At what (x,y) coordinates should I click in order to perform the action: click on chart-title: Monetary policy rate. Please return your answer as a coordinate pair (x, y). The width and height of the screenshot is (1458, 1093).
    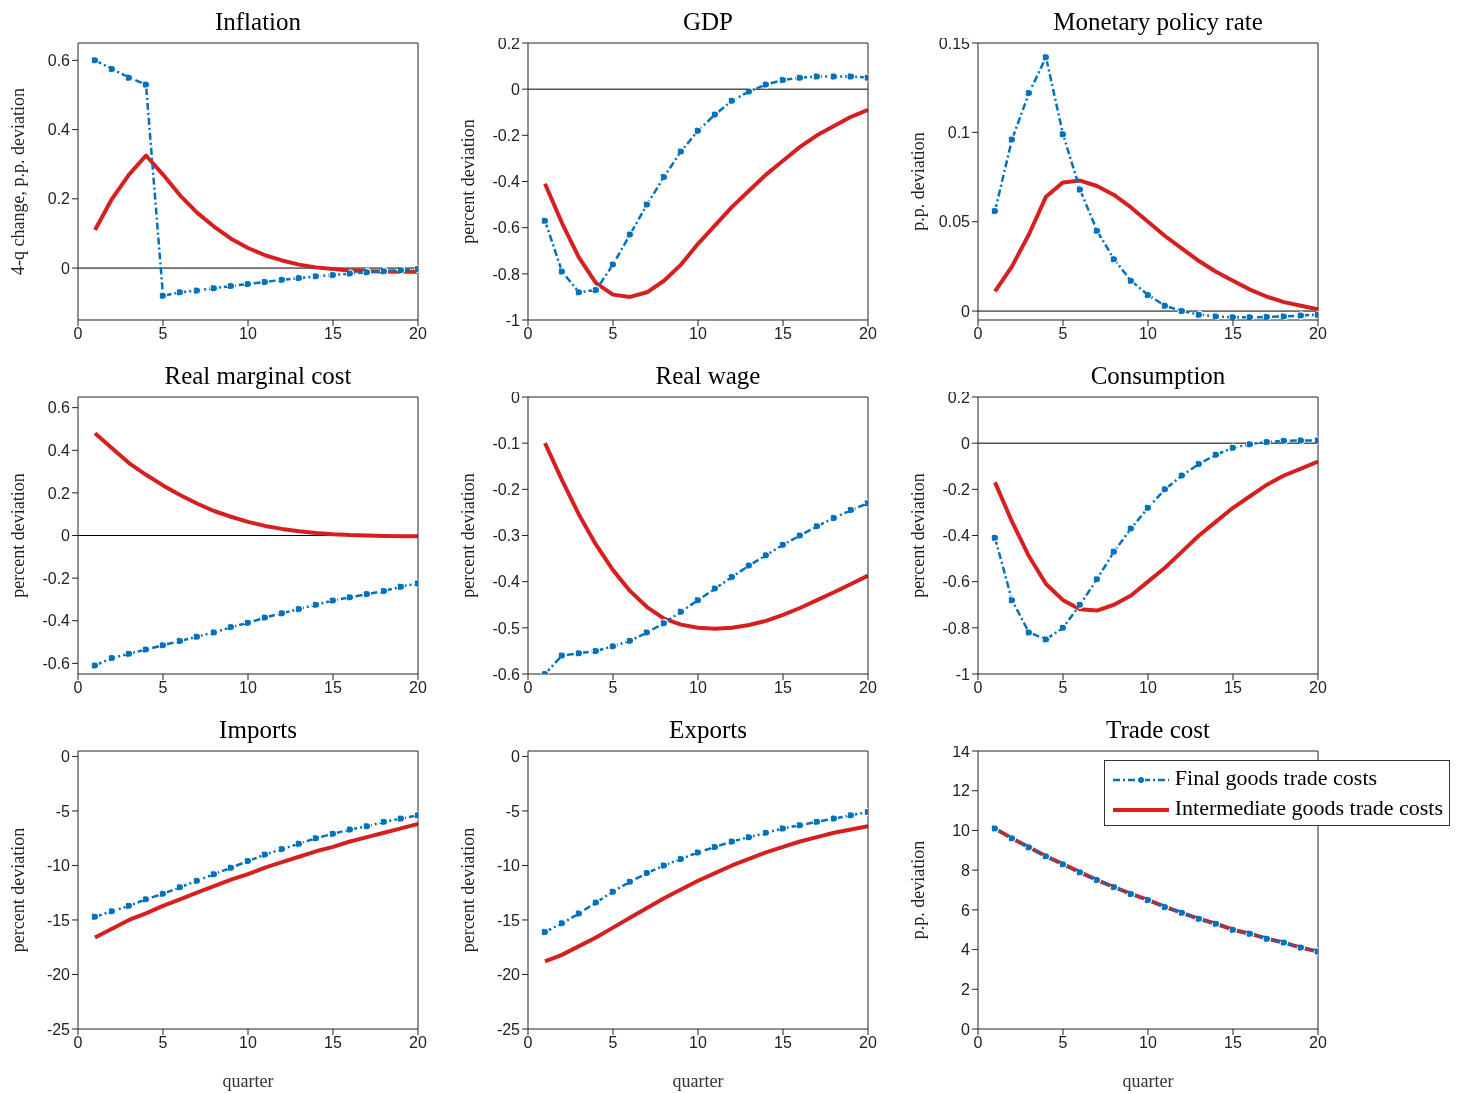
    Looking at the image, I should click on (1158, 21).